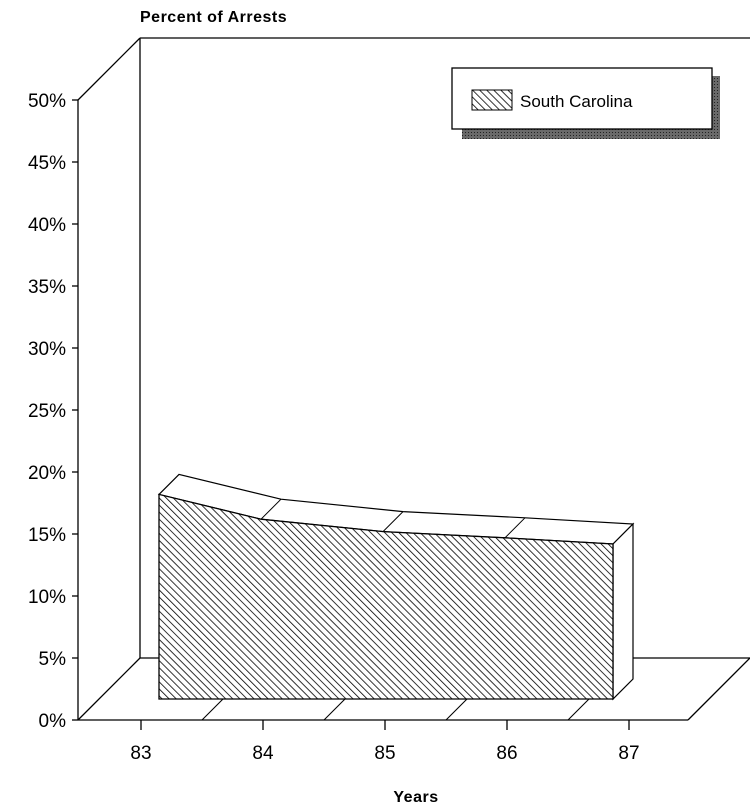  I want to click on x-tick-label: 85, so click(384, 753).